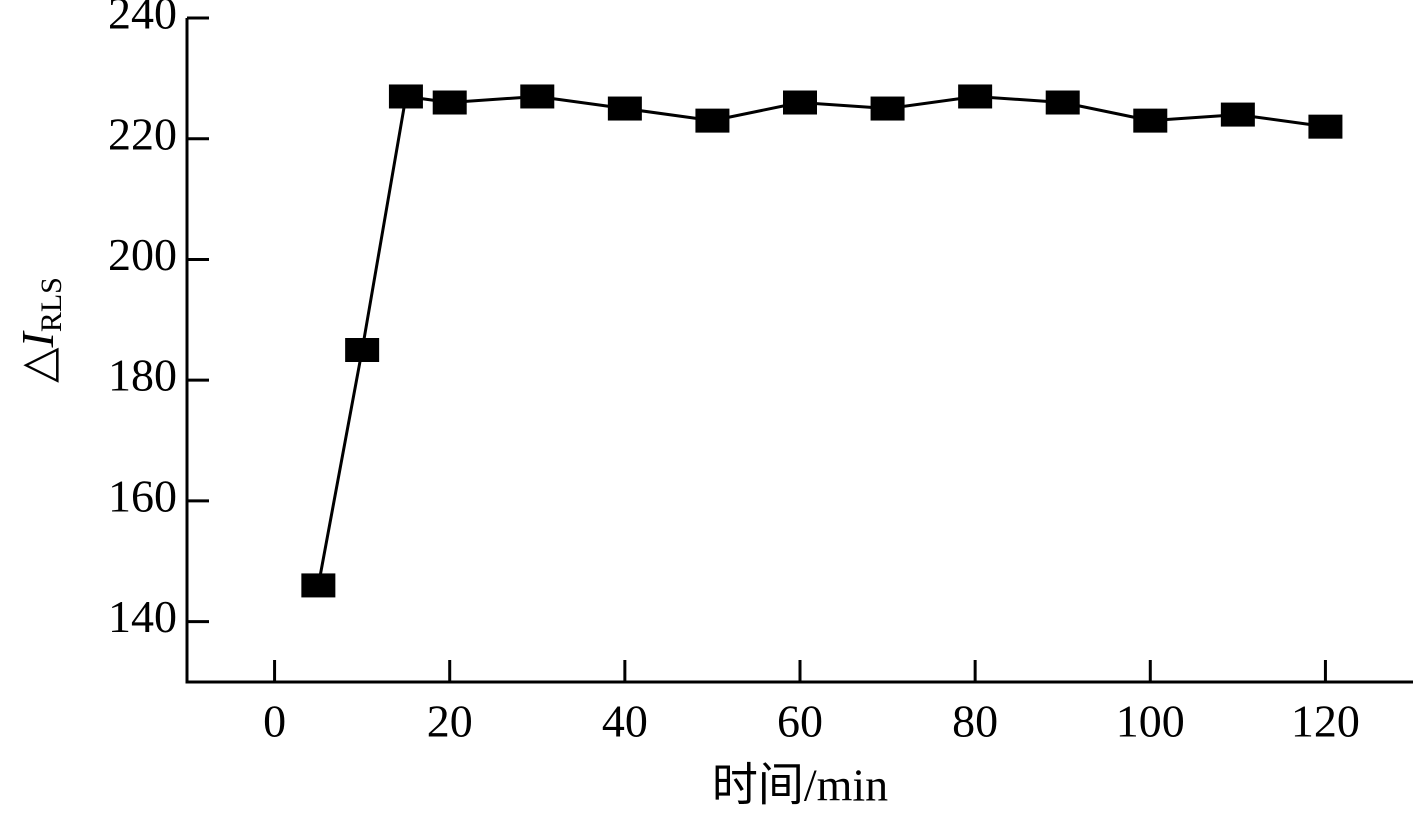 This screenshot has height=813, width=1416. I want to click on x-tick-label: 0, so click(274, 721).